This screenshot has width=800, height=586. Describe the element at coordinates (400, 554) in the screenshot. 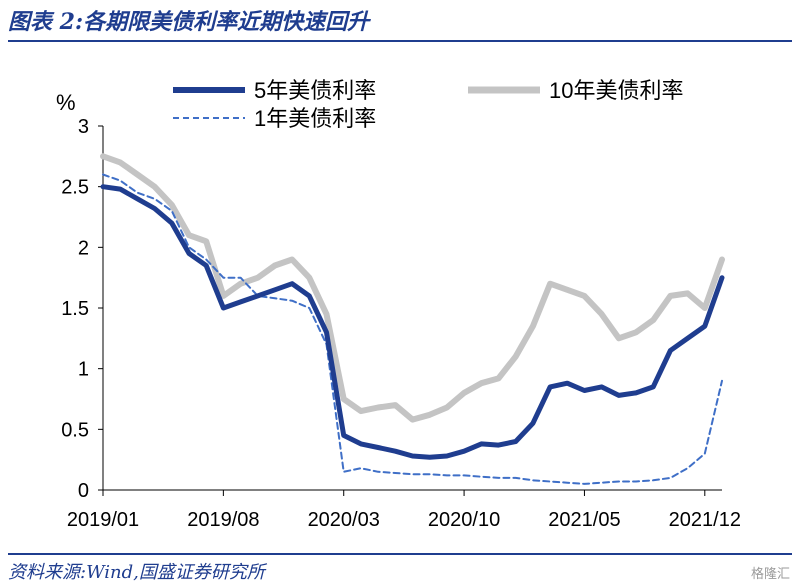

I see `source-divider` at that location.